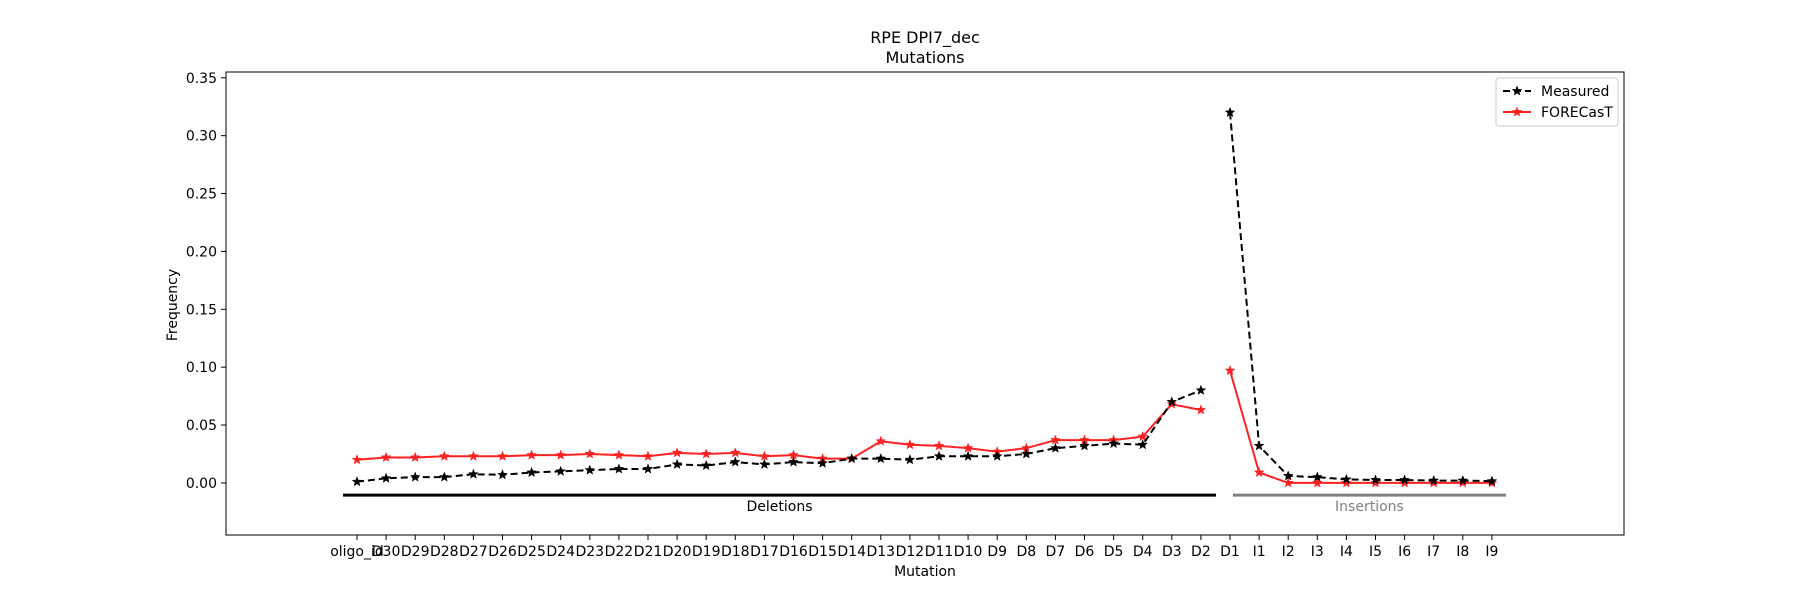  Describe the element at coordinates (924, 57) in the screenshot. I see `chart-subtitle: Mutations` at that location.